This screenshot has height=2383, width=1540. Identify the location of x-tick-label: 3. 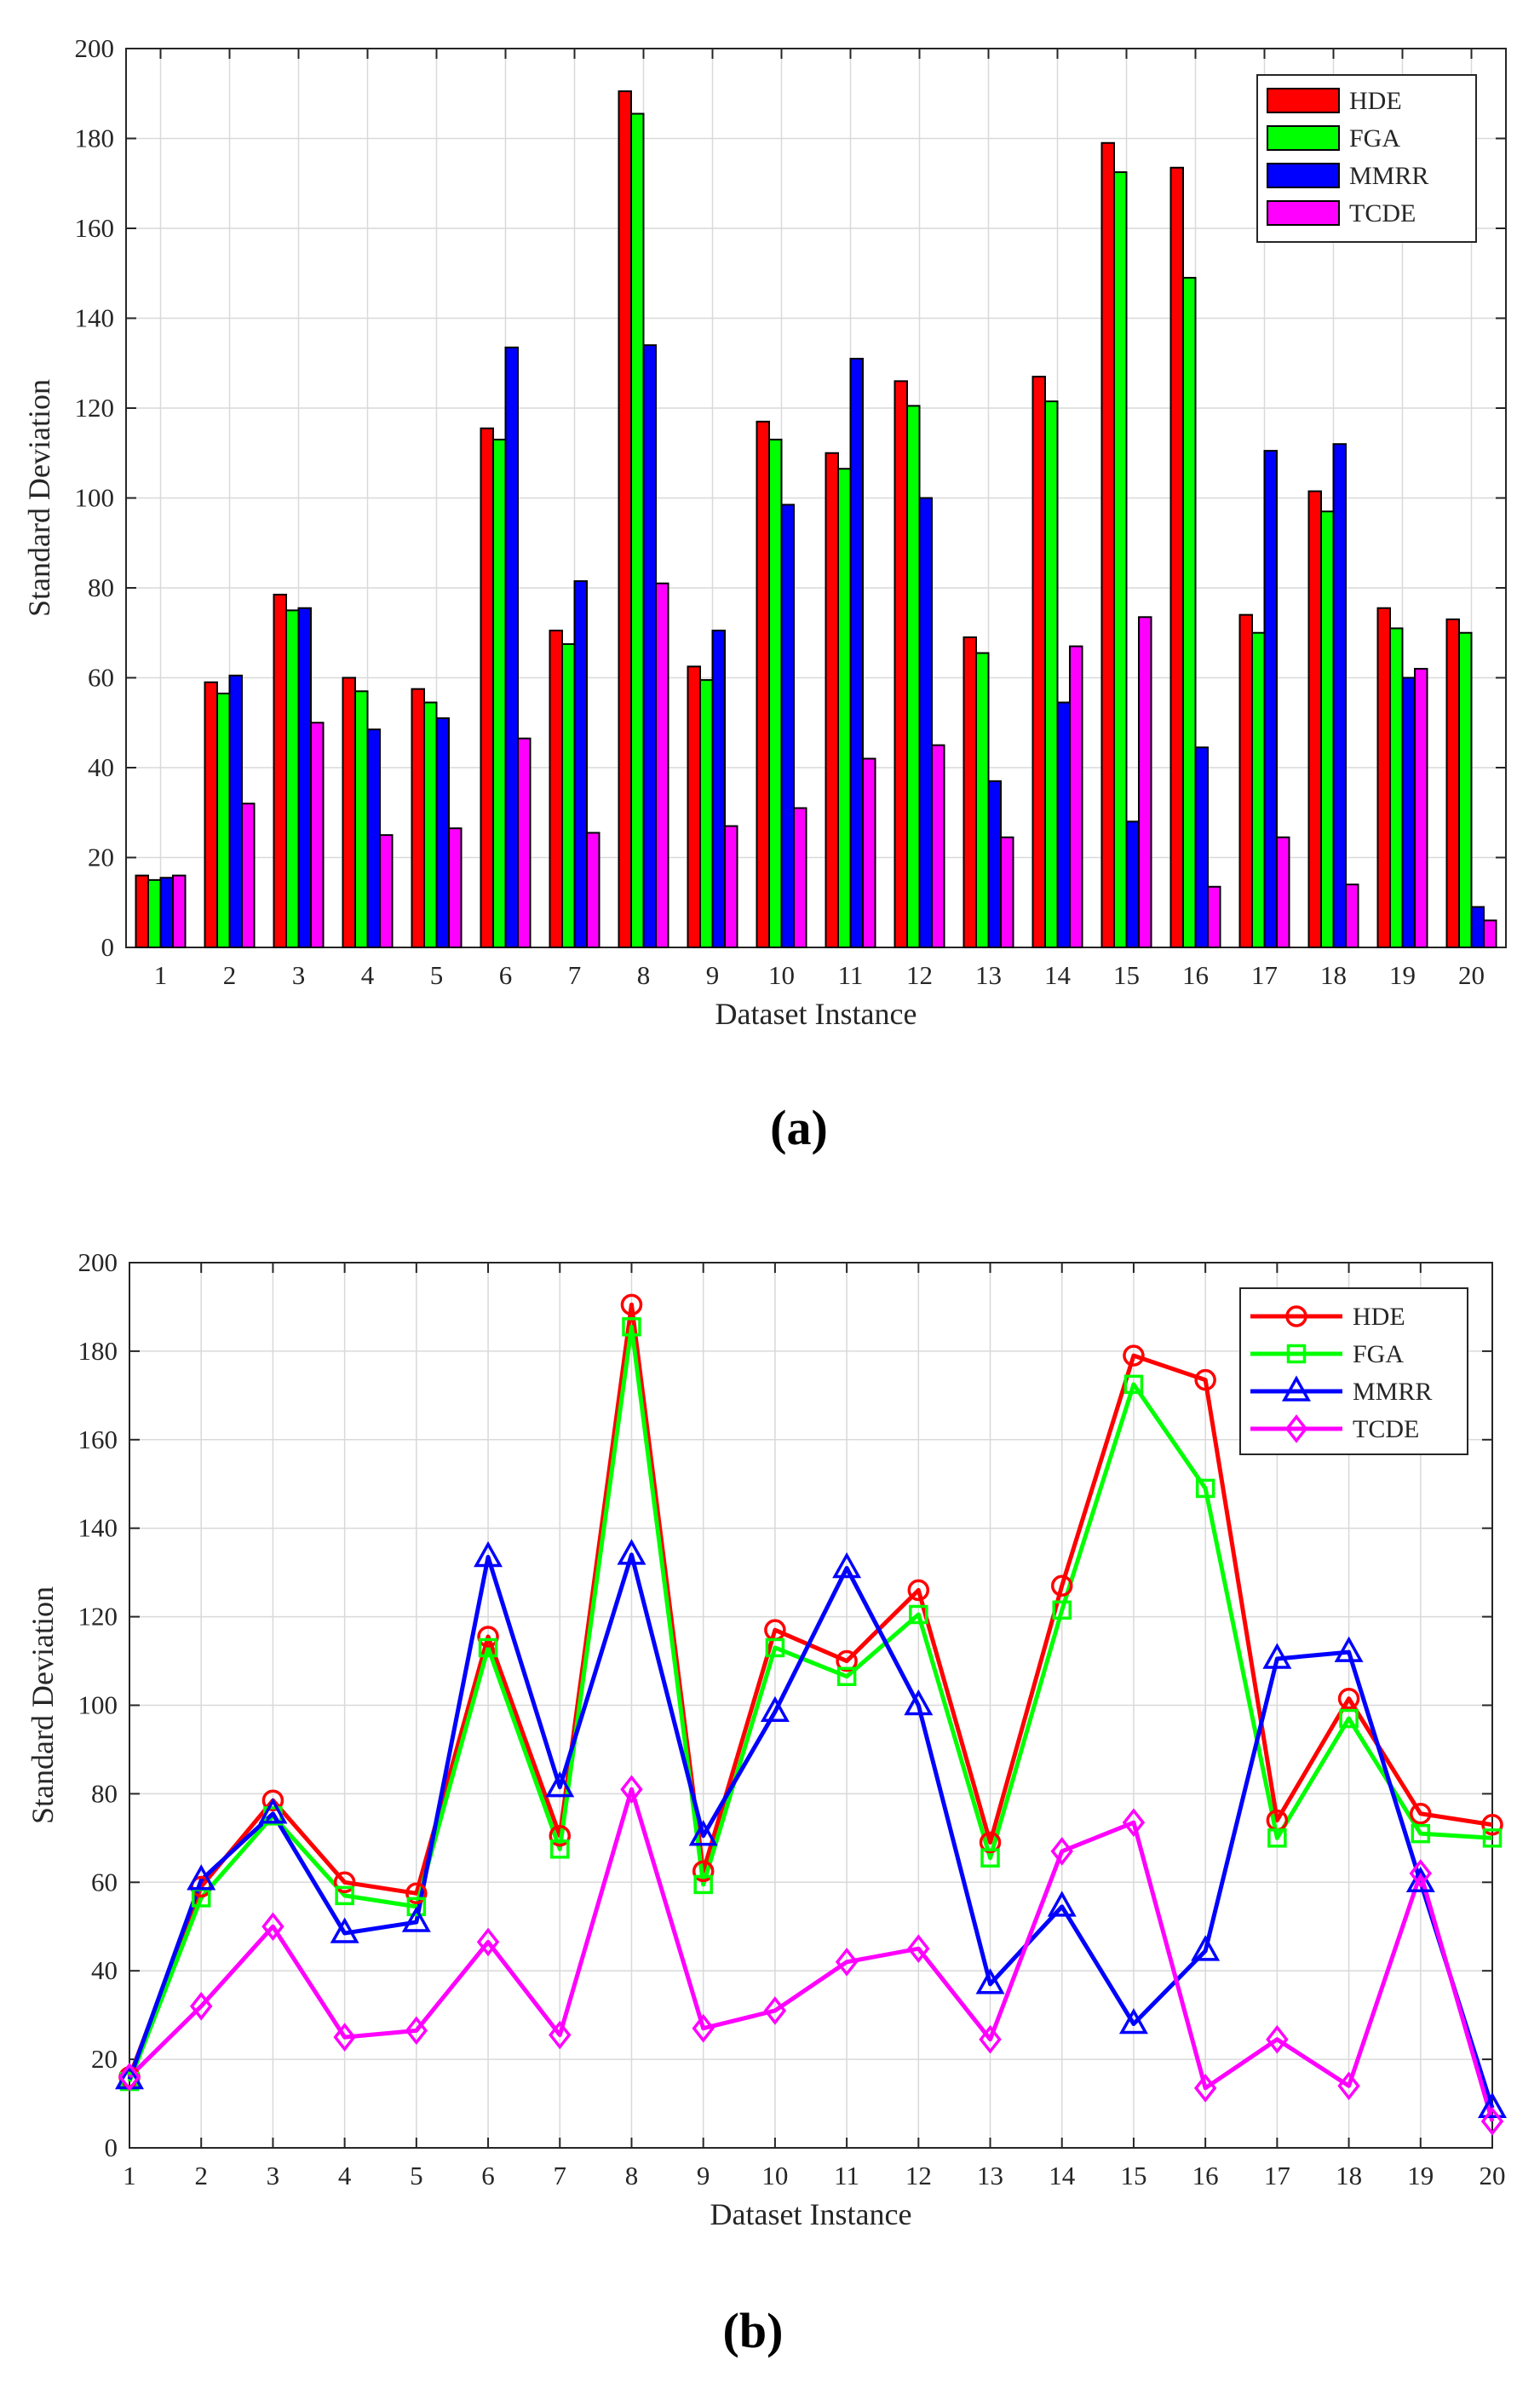
(273, 2175).